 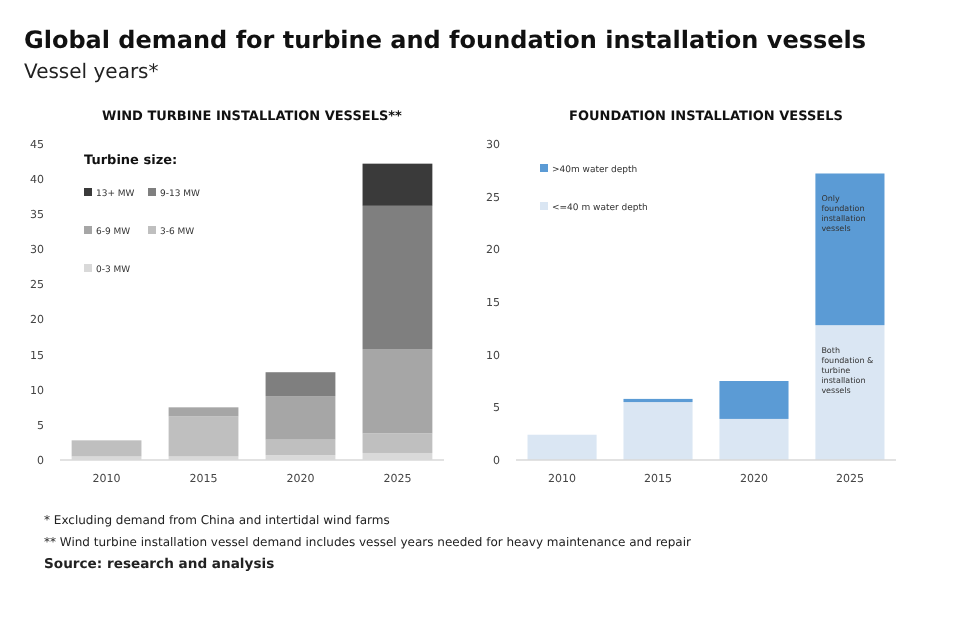 What do you see at coordinates (445, 40) in the screenshot?
I see `text: Global demand for turbine and foundation installation vessels` at bounding box center [445, 40].